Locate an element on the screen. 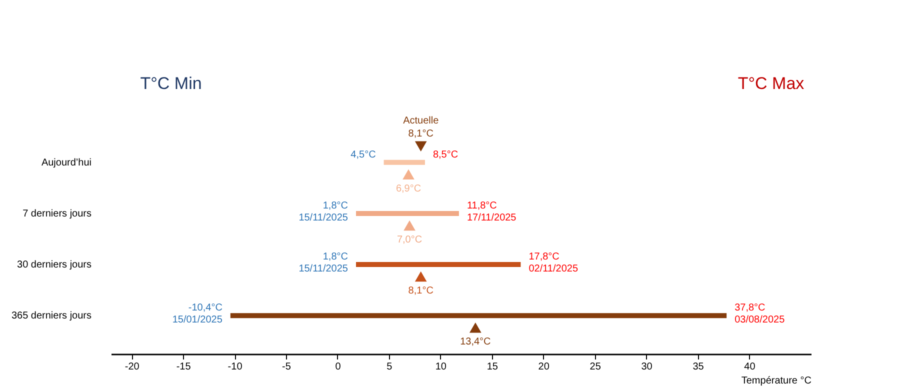 The image size is (919, 391). data-label: 7,0°C is located at coordinates (409, 240).